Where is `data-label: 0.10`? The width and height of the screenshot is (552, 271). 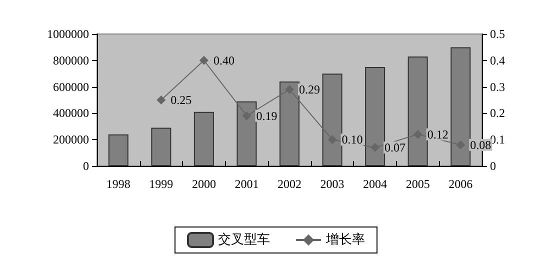
data-label: 0.10 is located at coordinates (352, 139).